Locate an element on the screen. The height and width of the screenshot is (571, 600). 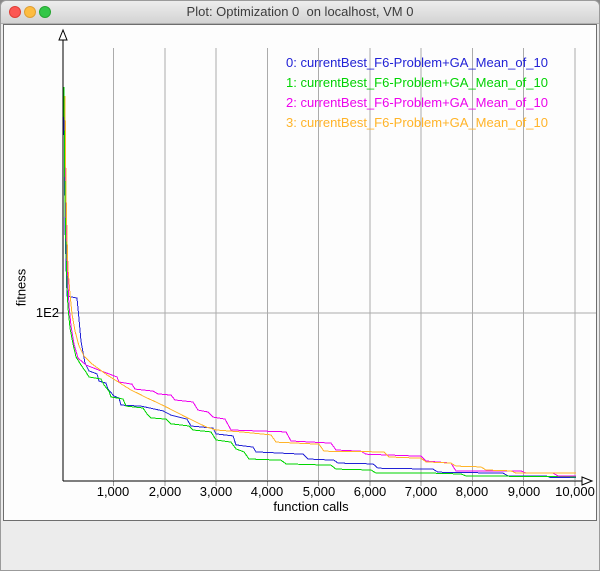
legend-entry: 3: currentBest_F6-Problem+GA_Mean_of_10 is located at coordinates (417, 122).